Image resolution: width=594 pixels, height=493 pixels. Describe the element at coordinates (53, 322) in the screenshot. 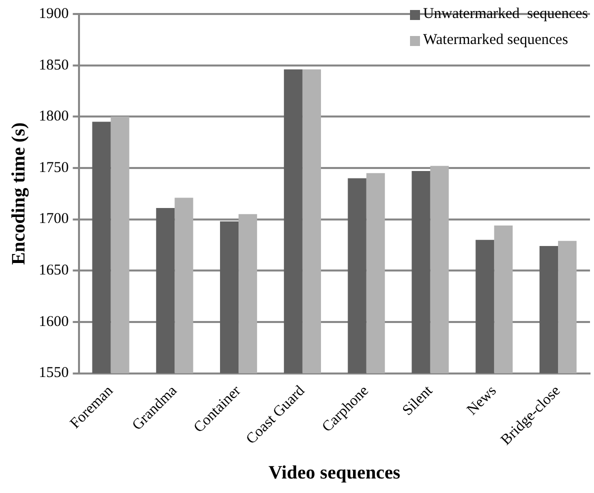

I see `y-tick-label: 1600` at that location.